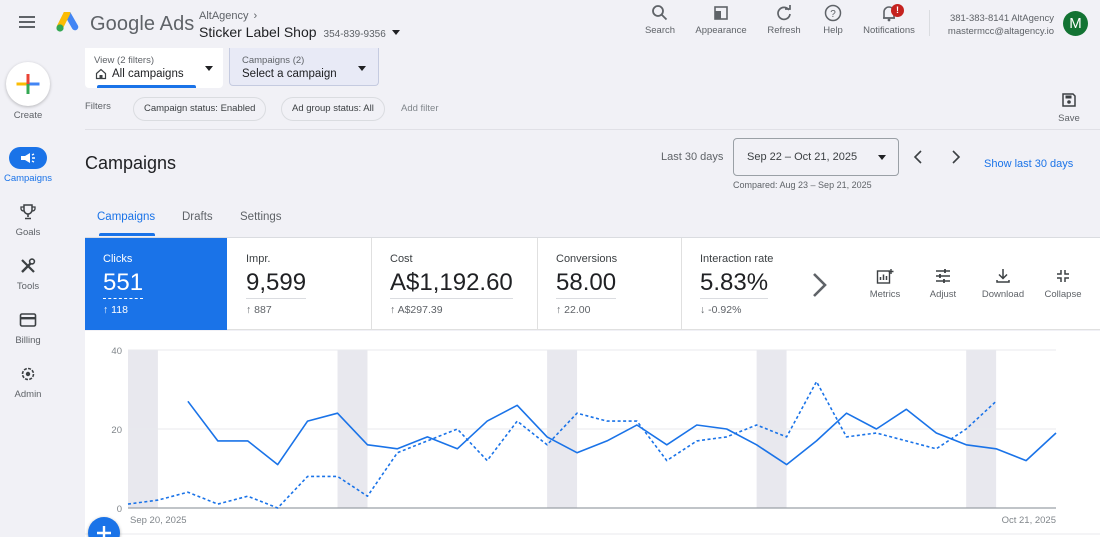 This screenshot has width=1100, height=537. Describe the element at coordinates (586, 284) in the screenshot. I see `scorecard-value: 58.00` at that location.